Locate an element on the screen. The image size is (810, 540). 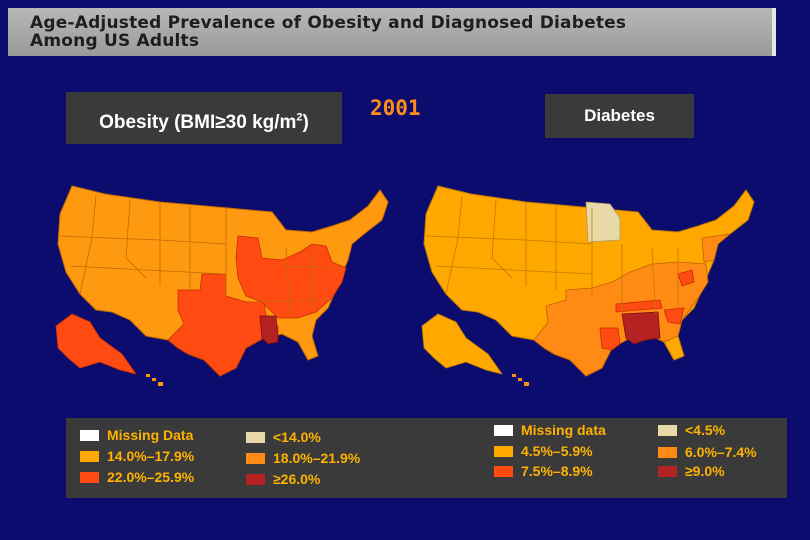
diabetes-map-label: Diabetes is located at coordinates (619, 116).